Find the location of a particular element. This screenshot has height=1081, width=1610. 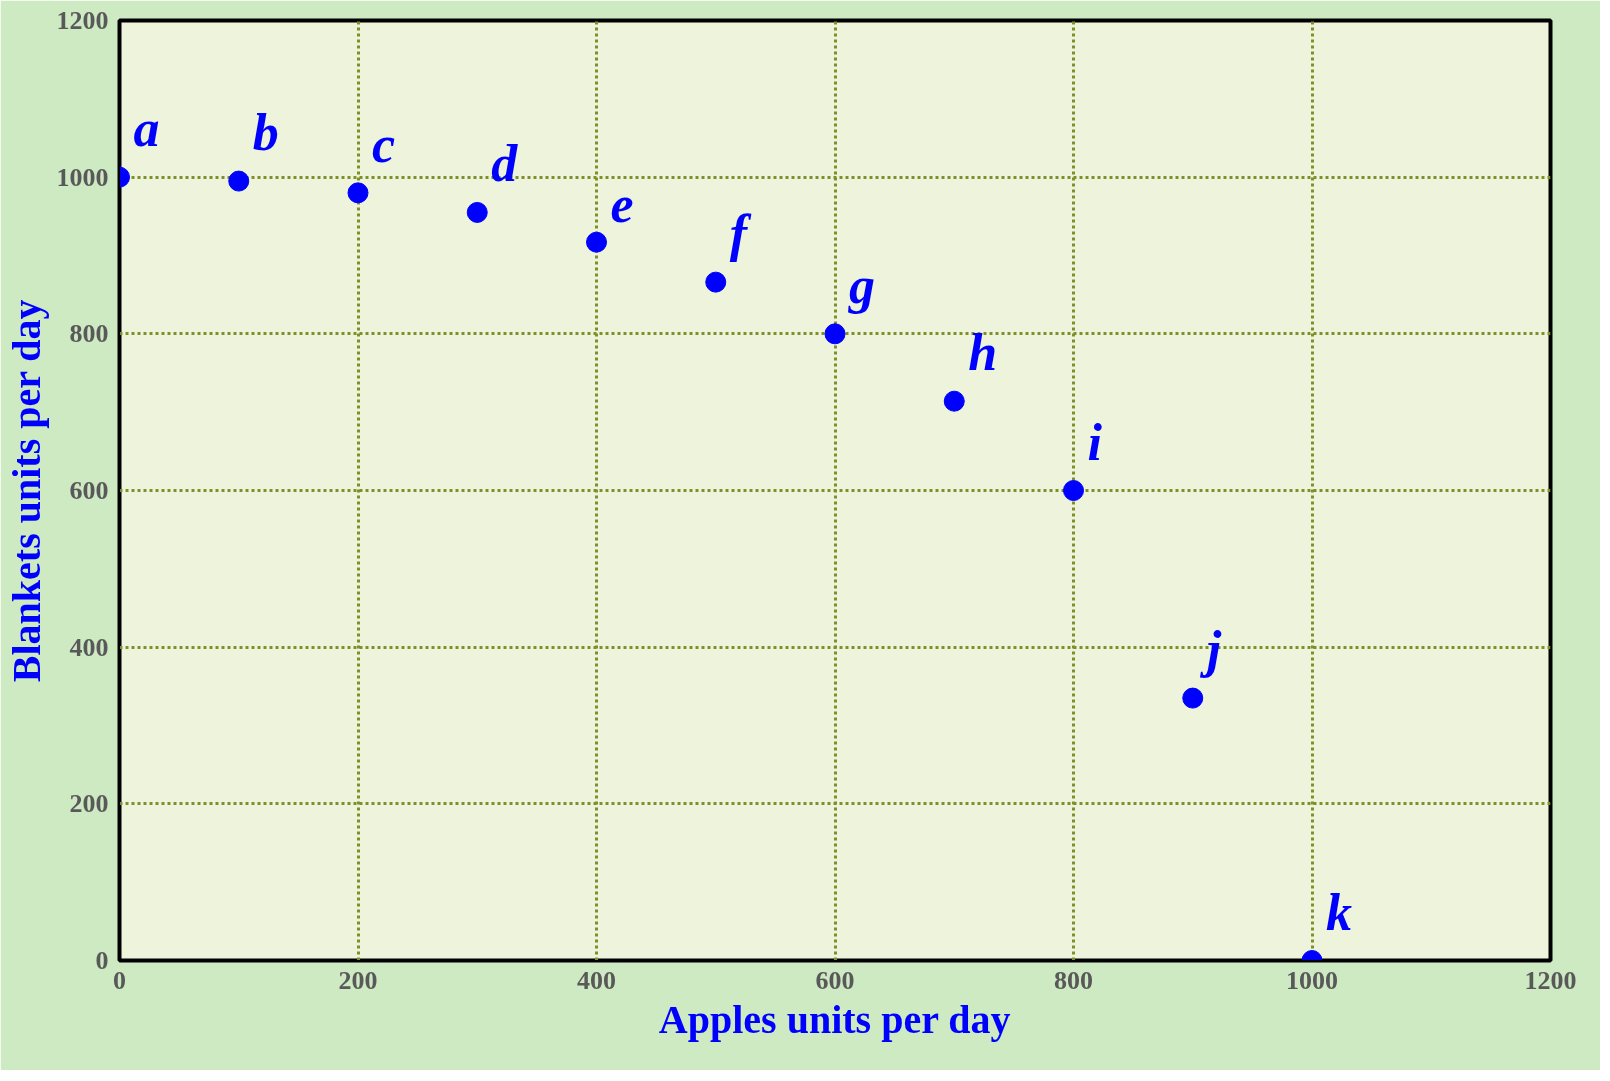

annotation: b is located at coordinates (265, 133).